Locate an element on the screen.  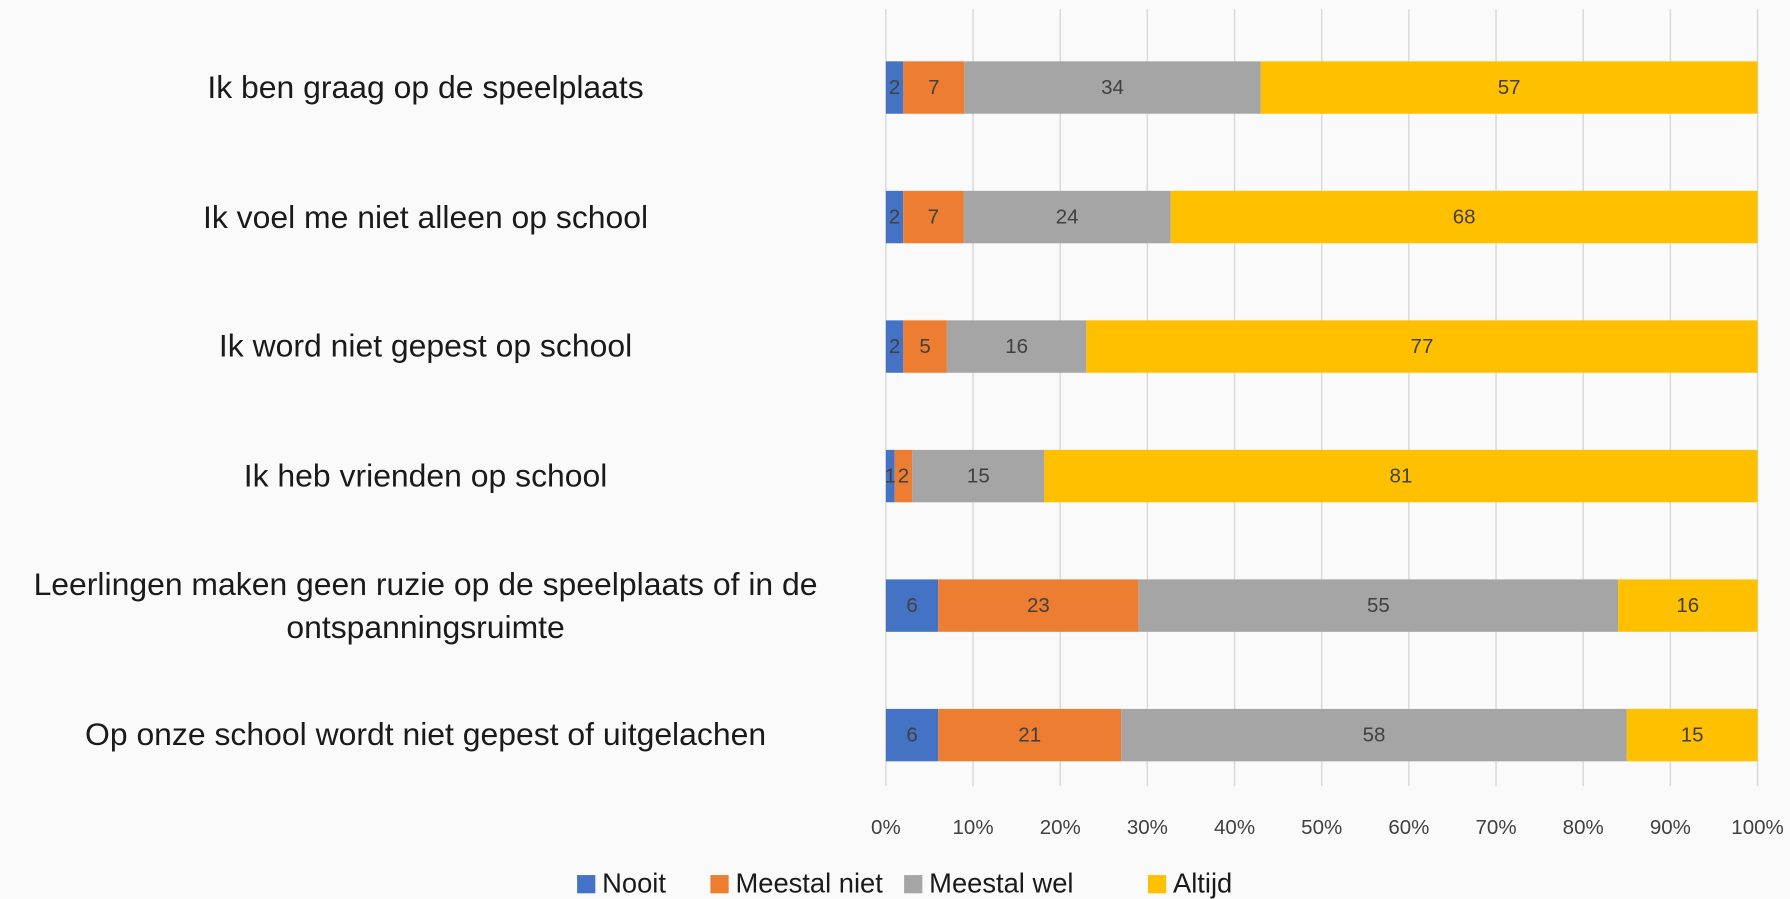
y-tick-label: Ik voel me niet alleen op school is located at coordinates (425, 216).